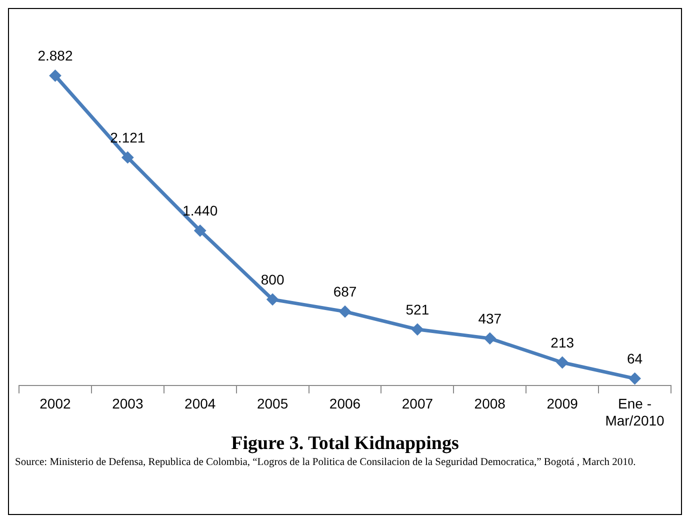 This screenshot has height=525, width=692. Describe the element at coordinates (200, 210) in the screenshot. I see `data-label: 1.440` at that location.